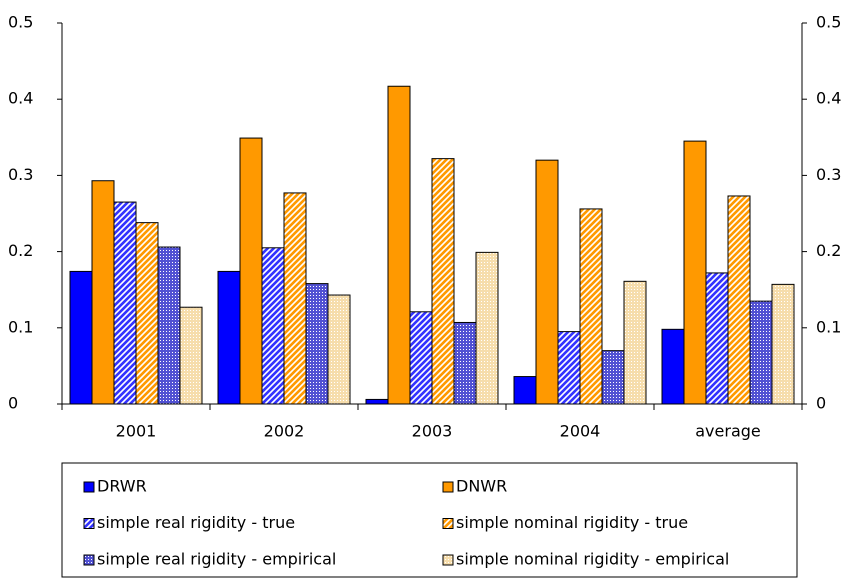 The height and width of the screenshot is (585, 850). Describe the element at coordinates (821, 403) in the screenshot. I see `y2-tick-label: 0` at that location.